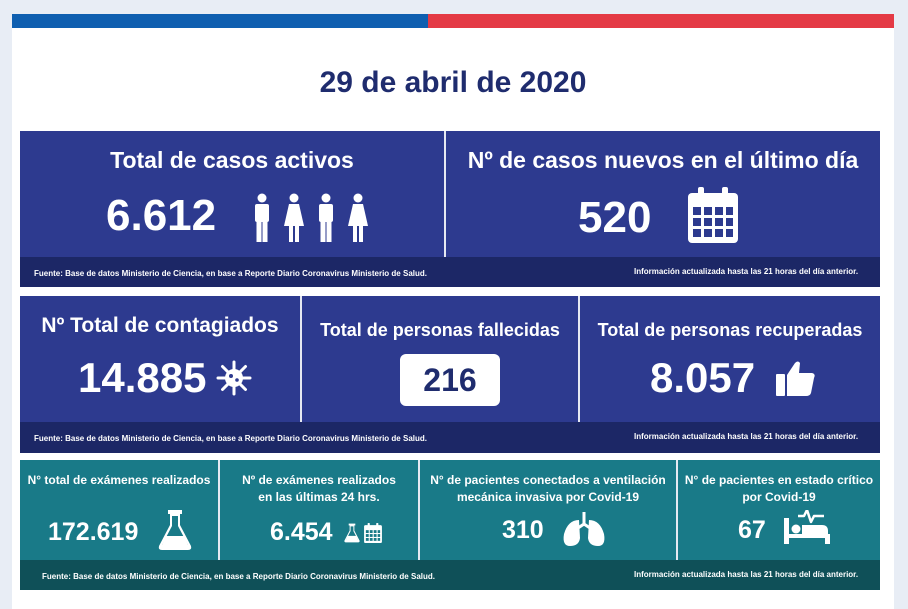  What do you see at coordinates (584, 529) in the screenshot?
I see `lungs-icon` at bounding box center [584, 529].